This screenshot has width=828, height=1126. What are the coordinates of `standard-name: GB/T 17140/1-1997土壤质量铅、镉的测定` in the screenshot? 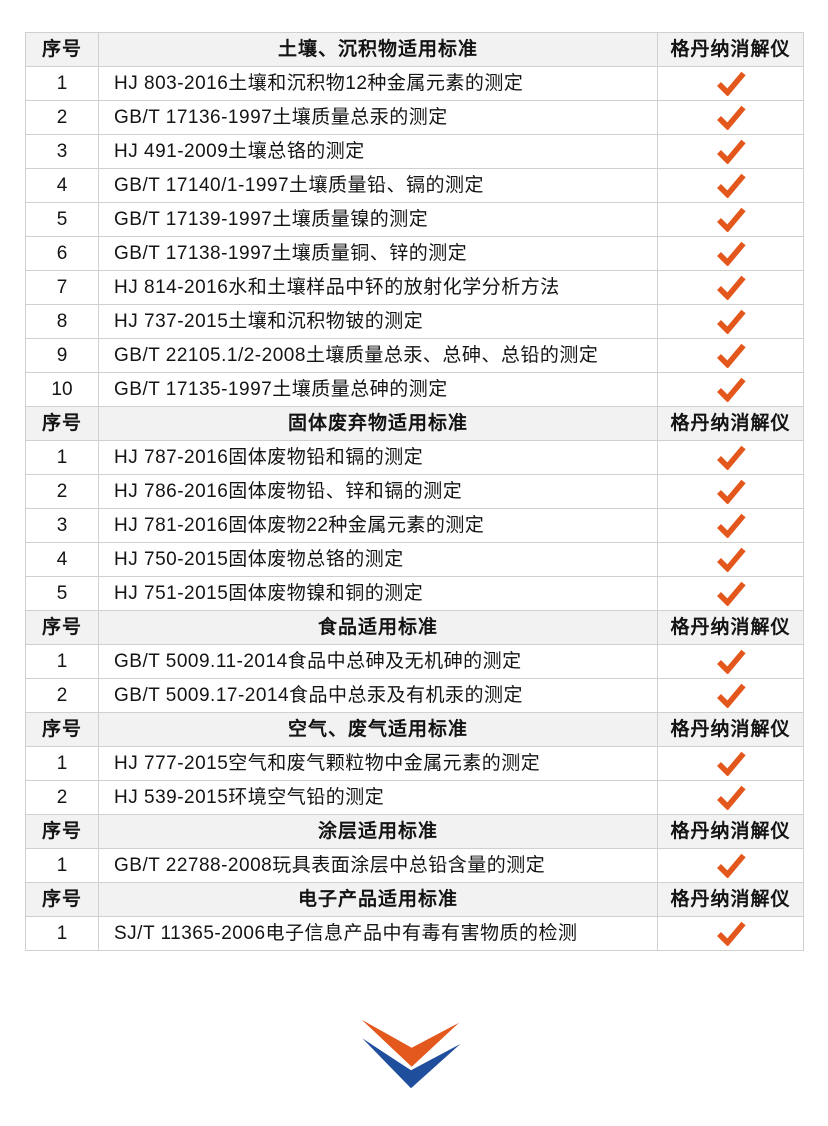 It's located at (378, 185).